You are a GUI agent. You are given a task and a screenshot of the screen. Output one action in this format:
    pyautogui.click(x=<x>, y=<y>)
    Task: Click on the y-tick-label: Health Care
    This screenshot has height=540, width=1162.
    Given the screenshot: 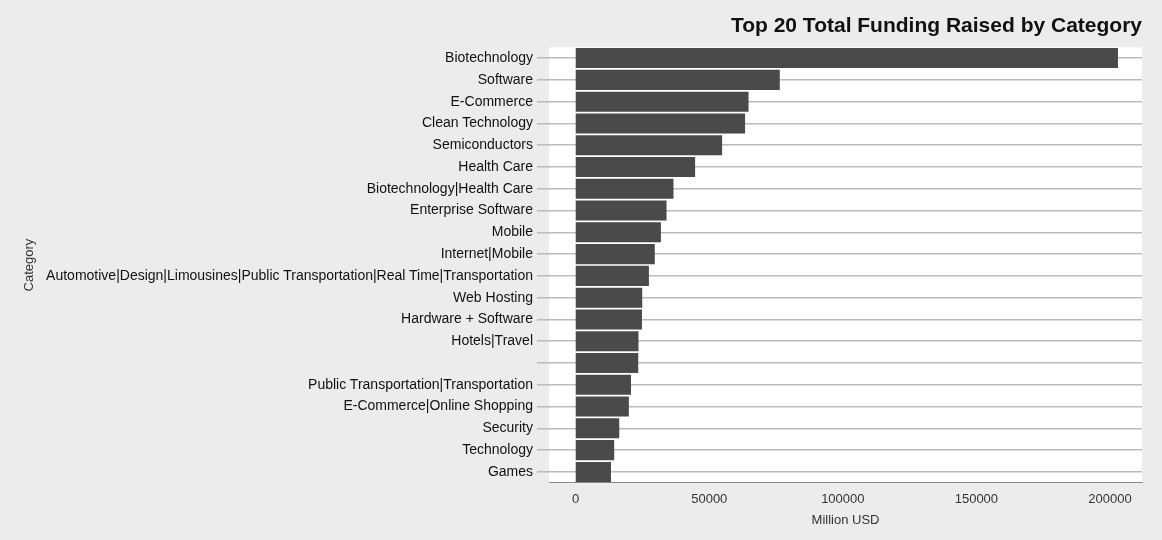 What is the action you would take?
    pyautogui.click(x=496, y=165)
    